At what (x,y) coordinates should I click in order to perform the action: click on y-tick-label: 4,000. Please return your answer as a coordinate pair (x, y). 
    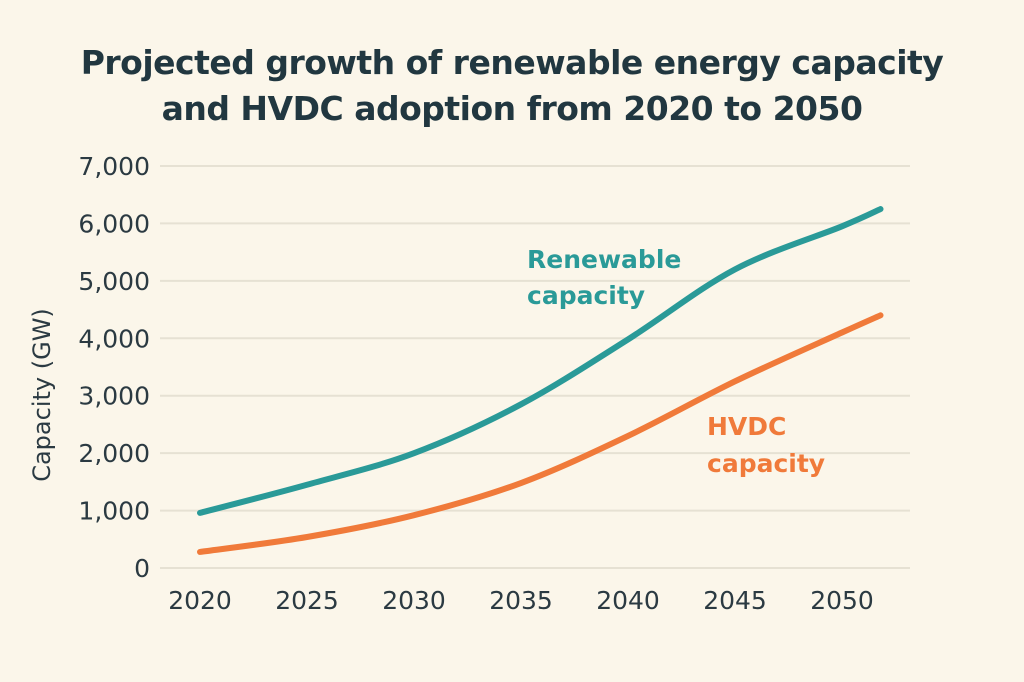
    Looking at the image, I should click on (114, 338).